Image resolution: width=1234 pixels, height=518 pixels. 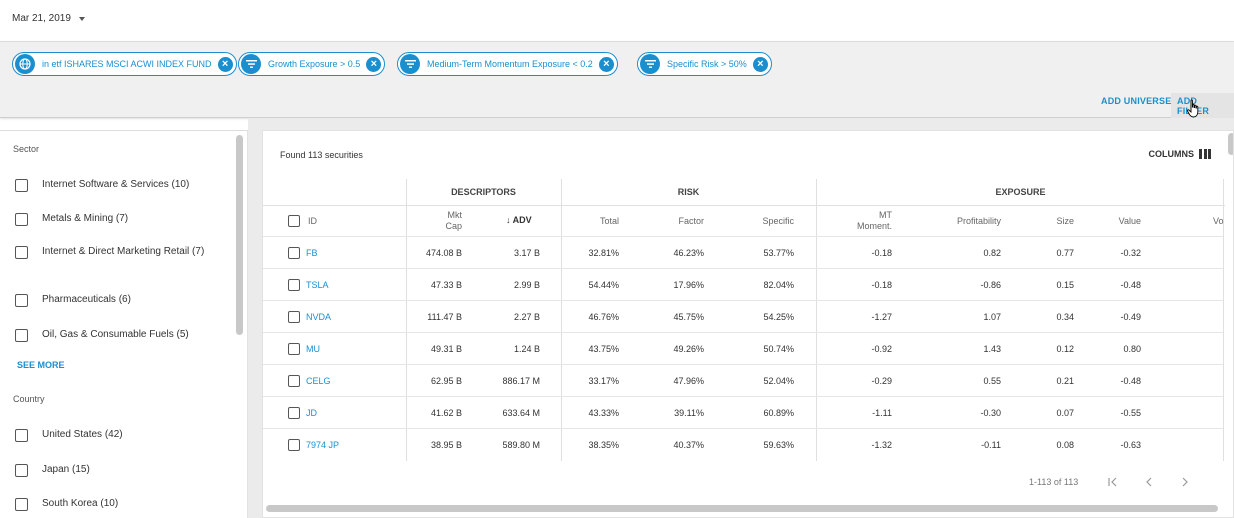 I want to click on first-page-icon, so click(x=1113, y=482).